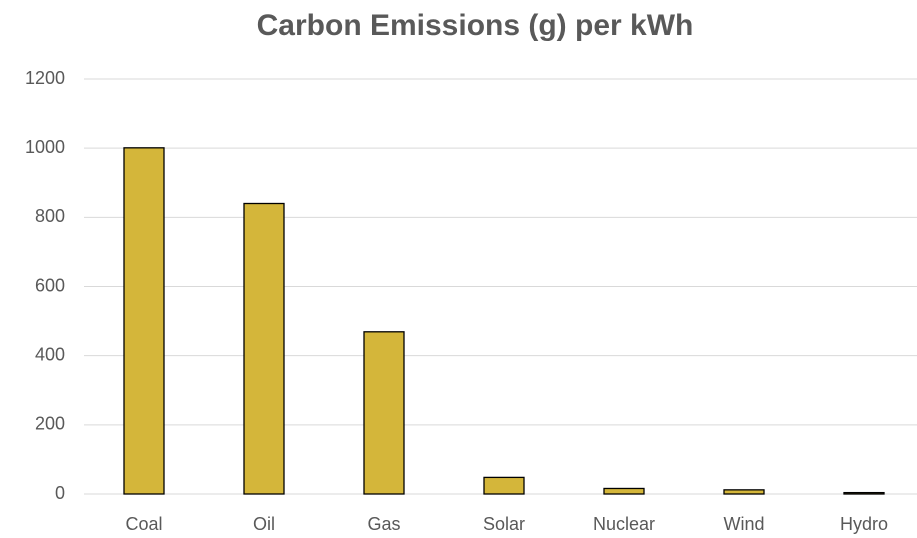  I want to click on x-tick-label: Wind, so click(743, 524).